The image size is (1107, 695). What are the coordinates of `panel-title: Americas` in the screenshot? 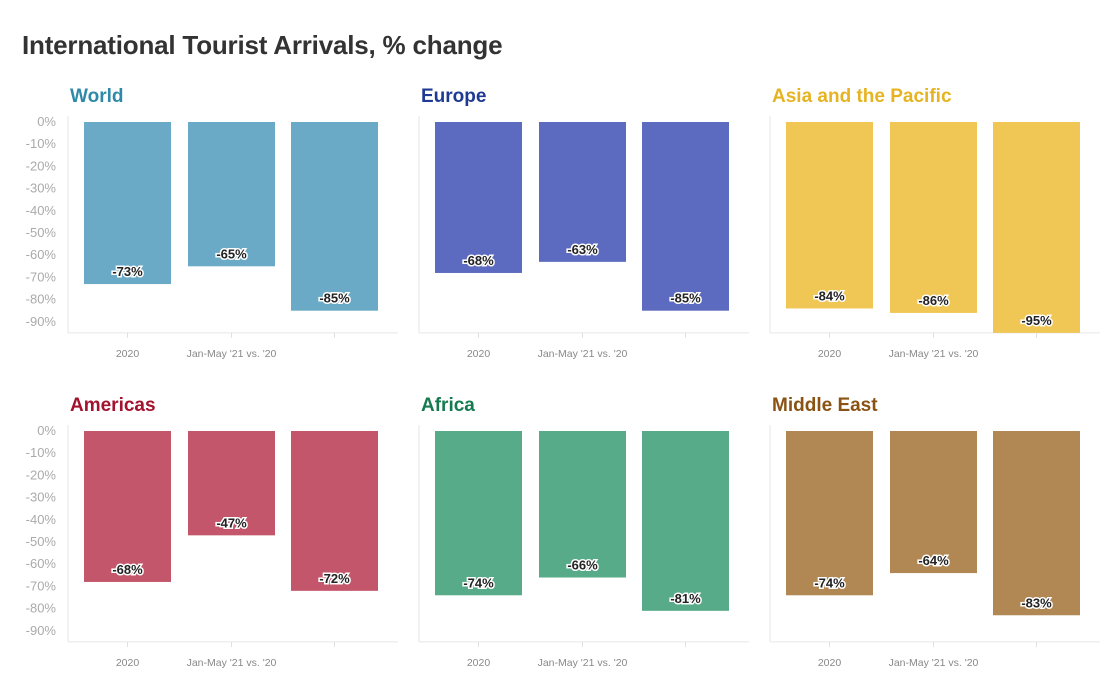 It's located at (113, 405).